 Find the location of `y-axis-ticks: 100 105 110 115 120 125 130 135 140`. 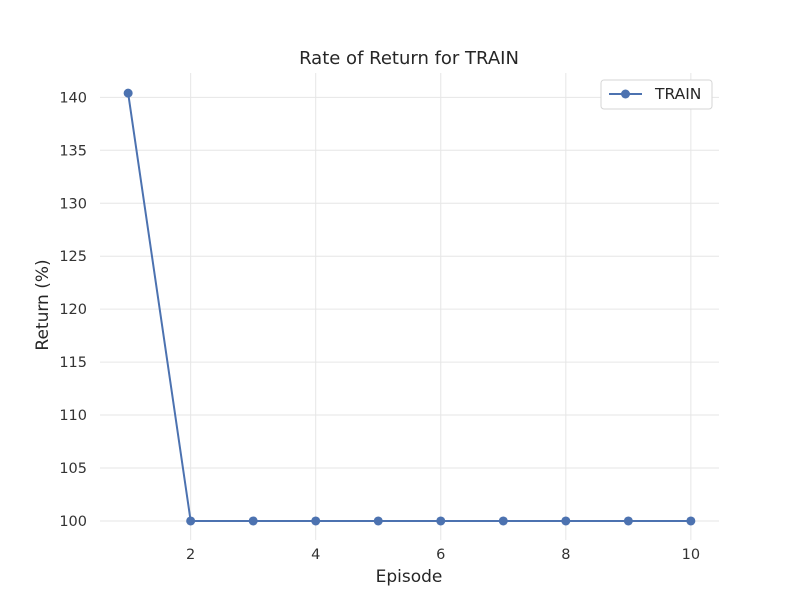

y-axis-ticks: 100 105 110 115 120 125 130 135 140 is located at coordinates (73, 310).